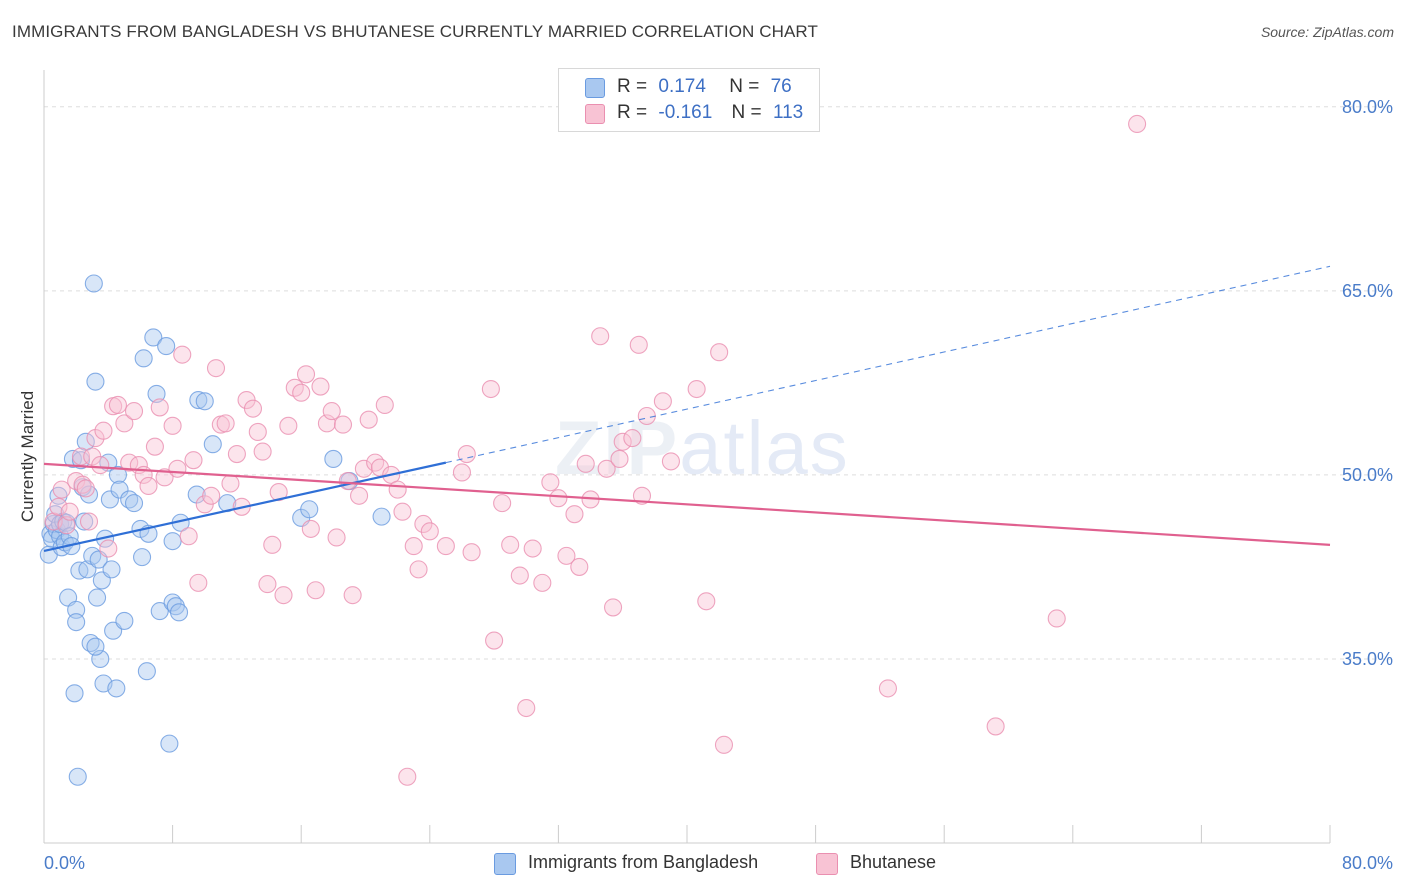  Describe the element at coordinates (685, 112) in the screenshot. I see `legend-r-value: -0.161` at that location.